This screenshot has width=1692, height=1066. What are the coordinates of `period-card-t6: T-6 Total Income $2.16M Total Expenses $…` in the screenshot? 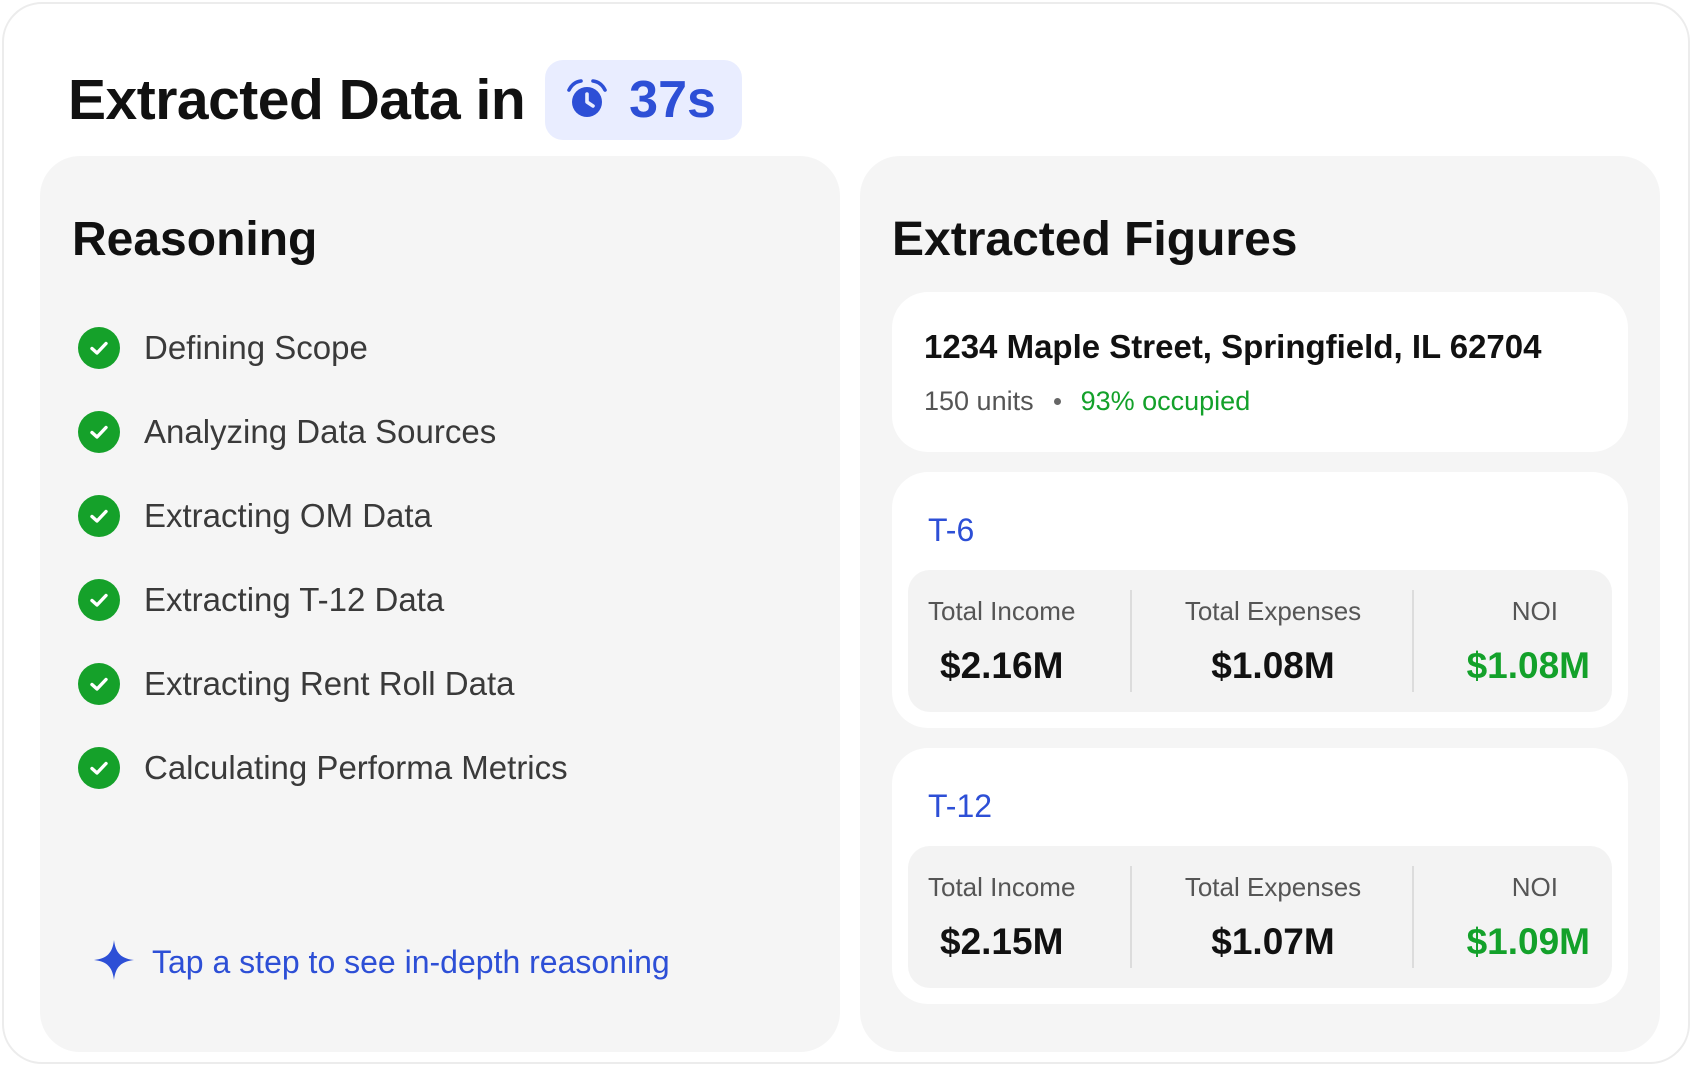 It's located at (1260, 600).